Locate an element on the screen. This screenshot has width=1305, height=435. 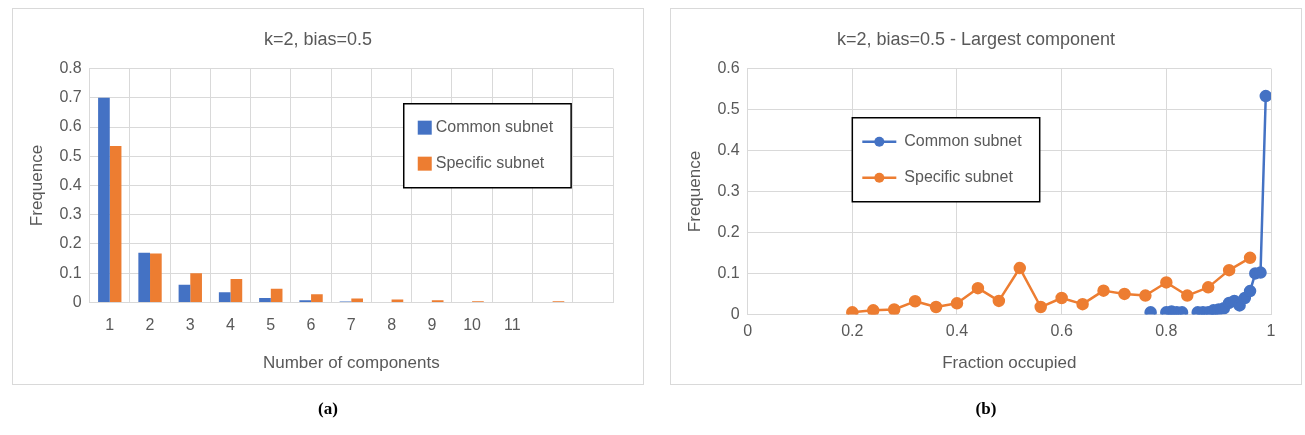
x-tick-label: 11 is located at coordinates (512, 325).